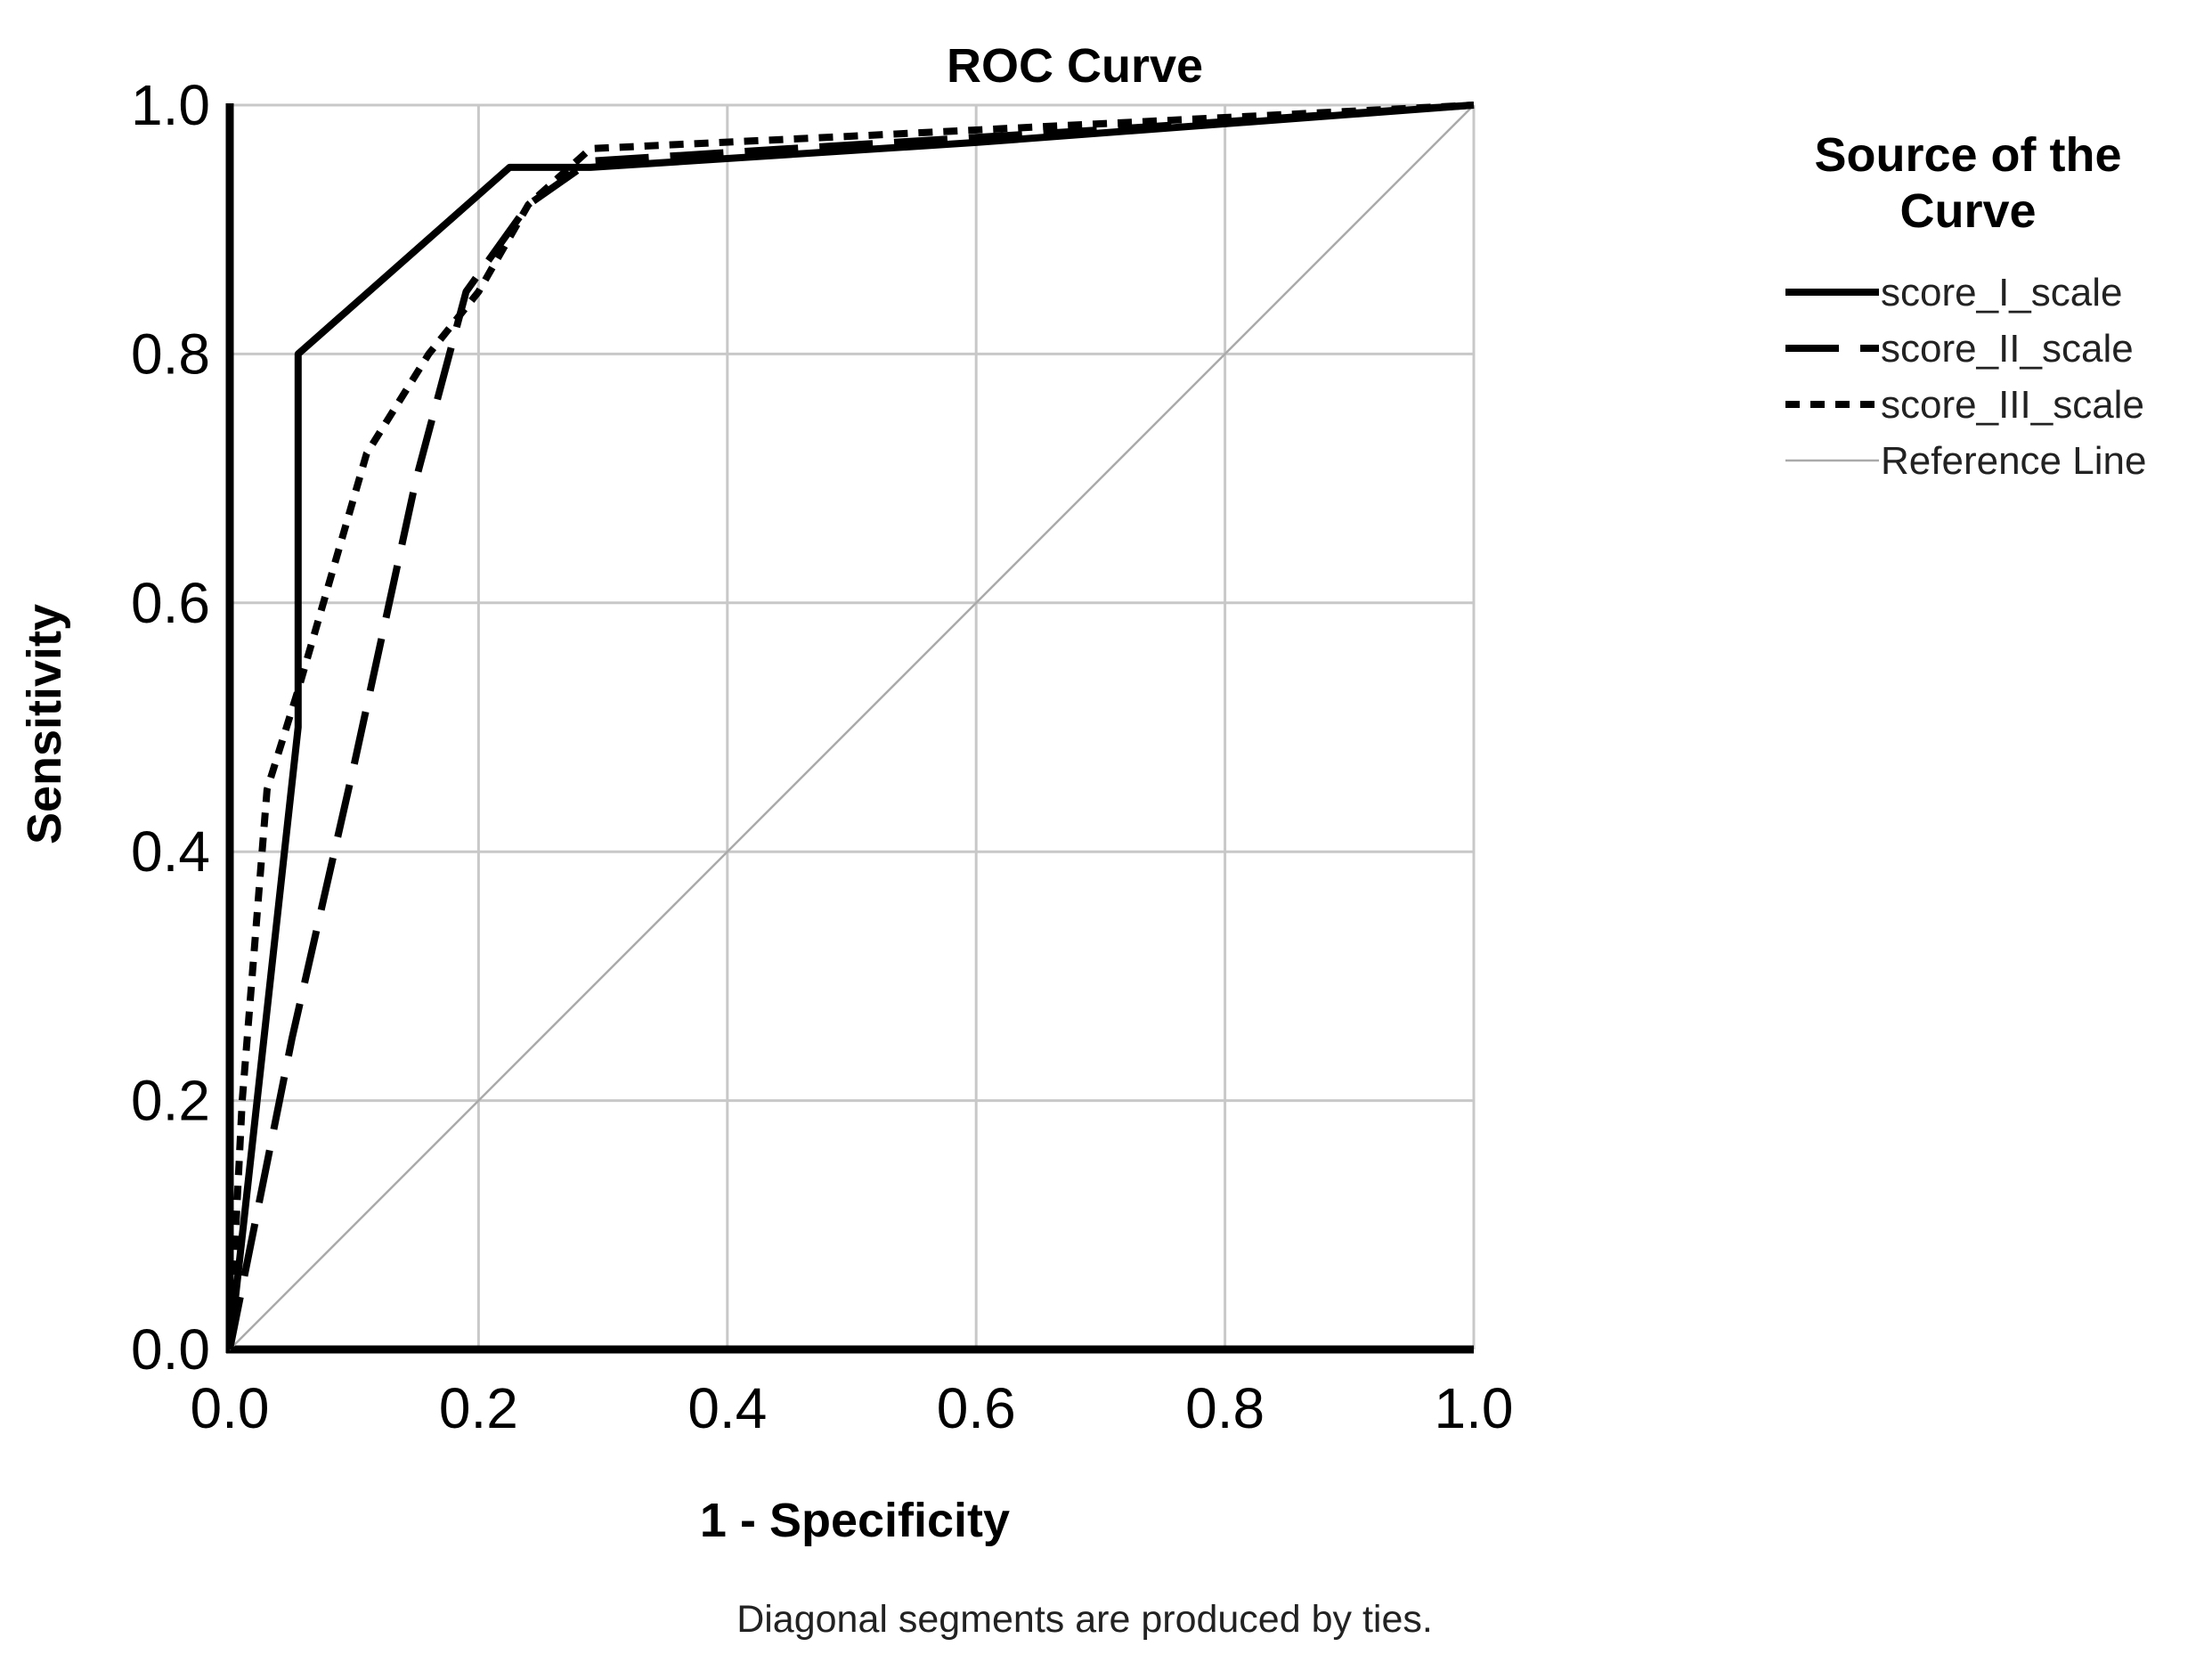 The image size is (2212, 1671). Describe the element at coordinates (170, 354) in the screenshot. I see `y-tick-label: 0.8` at that location.